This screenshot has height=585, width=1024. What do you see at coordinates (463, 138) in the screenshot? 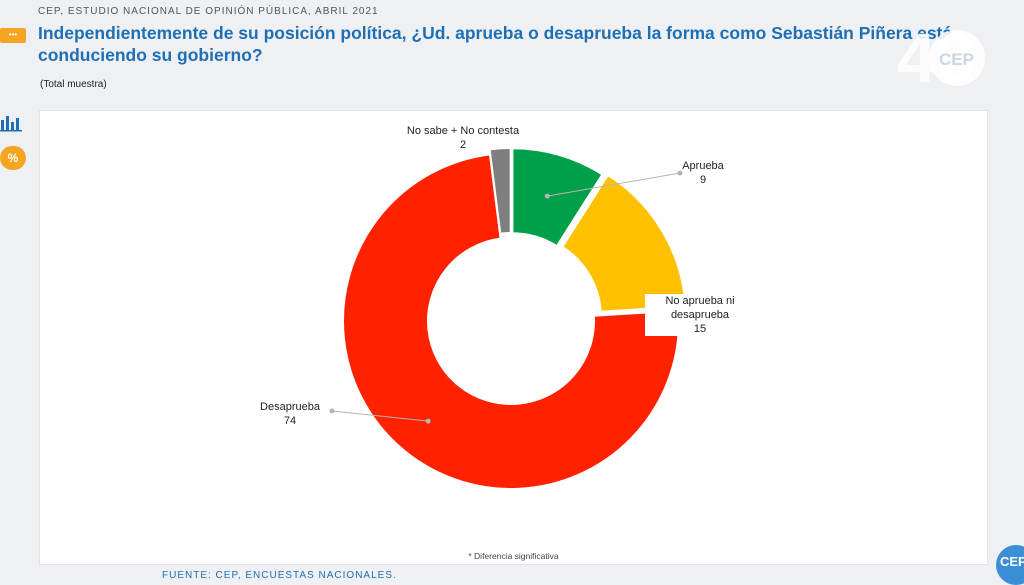
I see `label-ns-nc: No sabe + No contesta 2` at bounding box center [463, 138].